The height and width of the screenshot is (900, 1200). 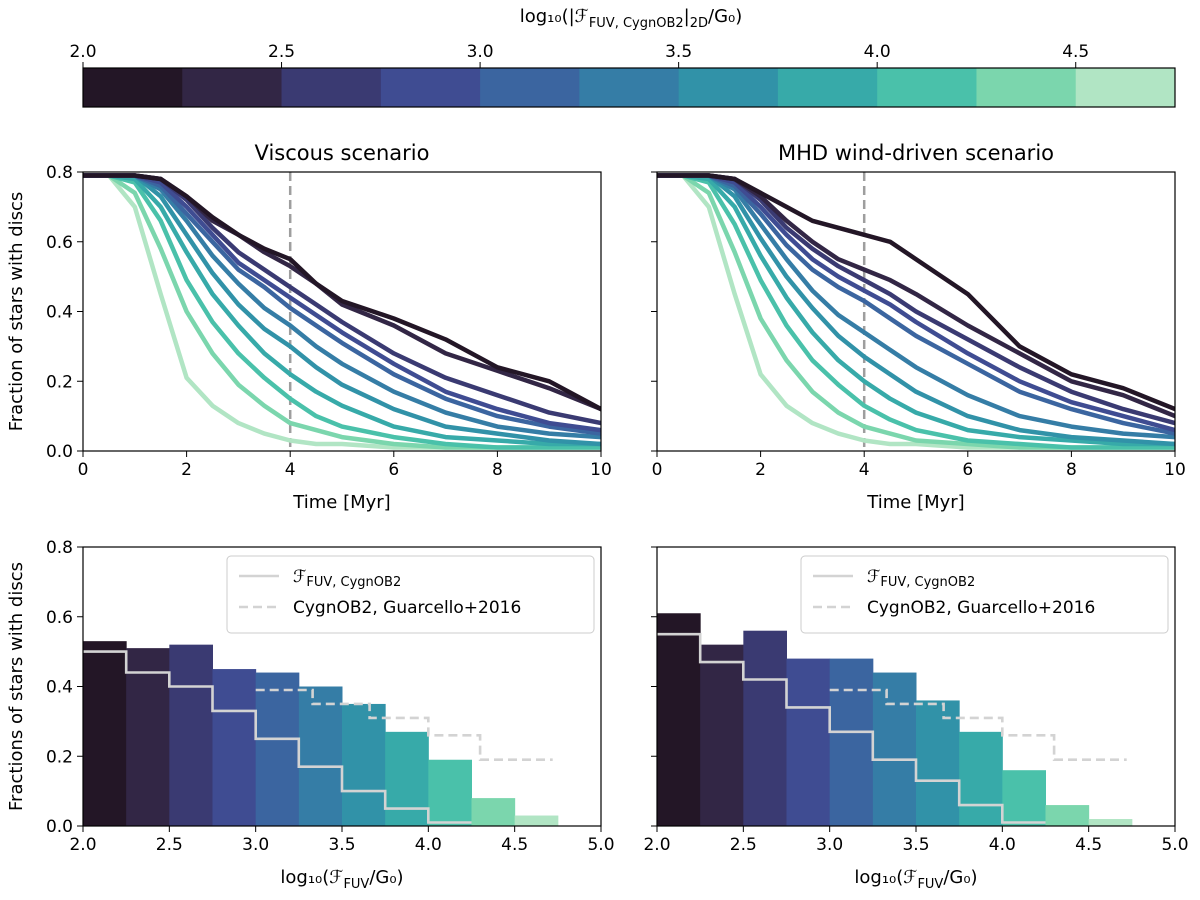 I want to click on series-line-3.125, so click(x=916, y=304).